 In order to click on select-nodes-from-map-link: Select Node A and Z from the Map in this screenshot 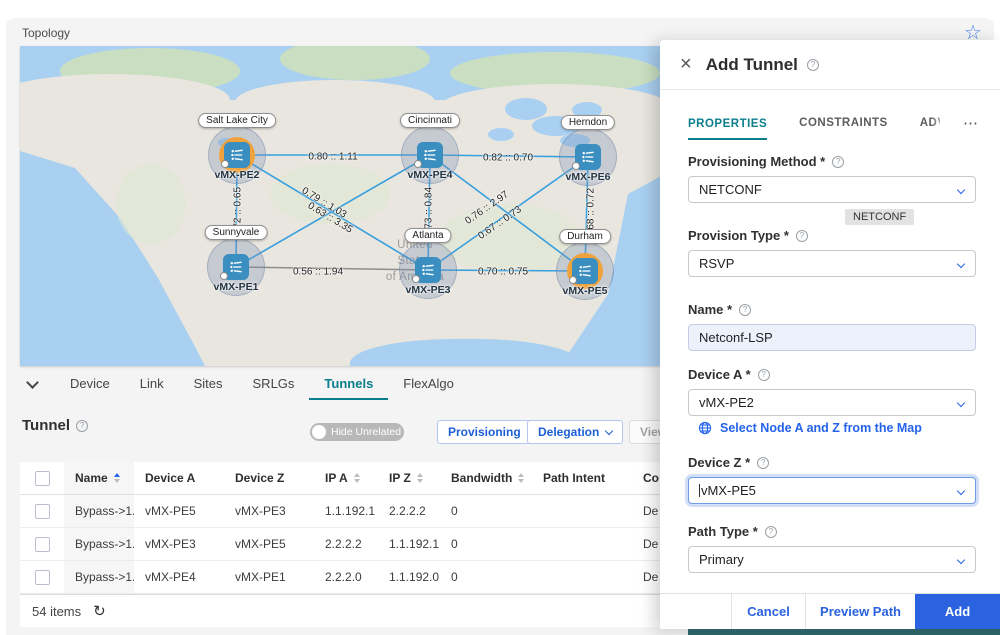, I will do `click(810, 428)`.